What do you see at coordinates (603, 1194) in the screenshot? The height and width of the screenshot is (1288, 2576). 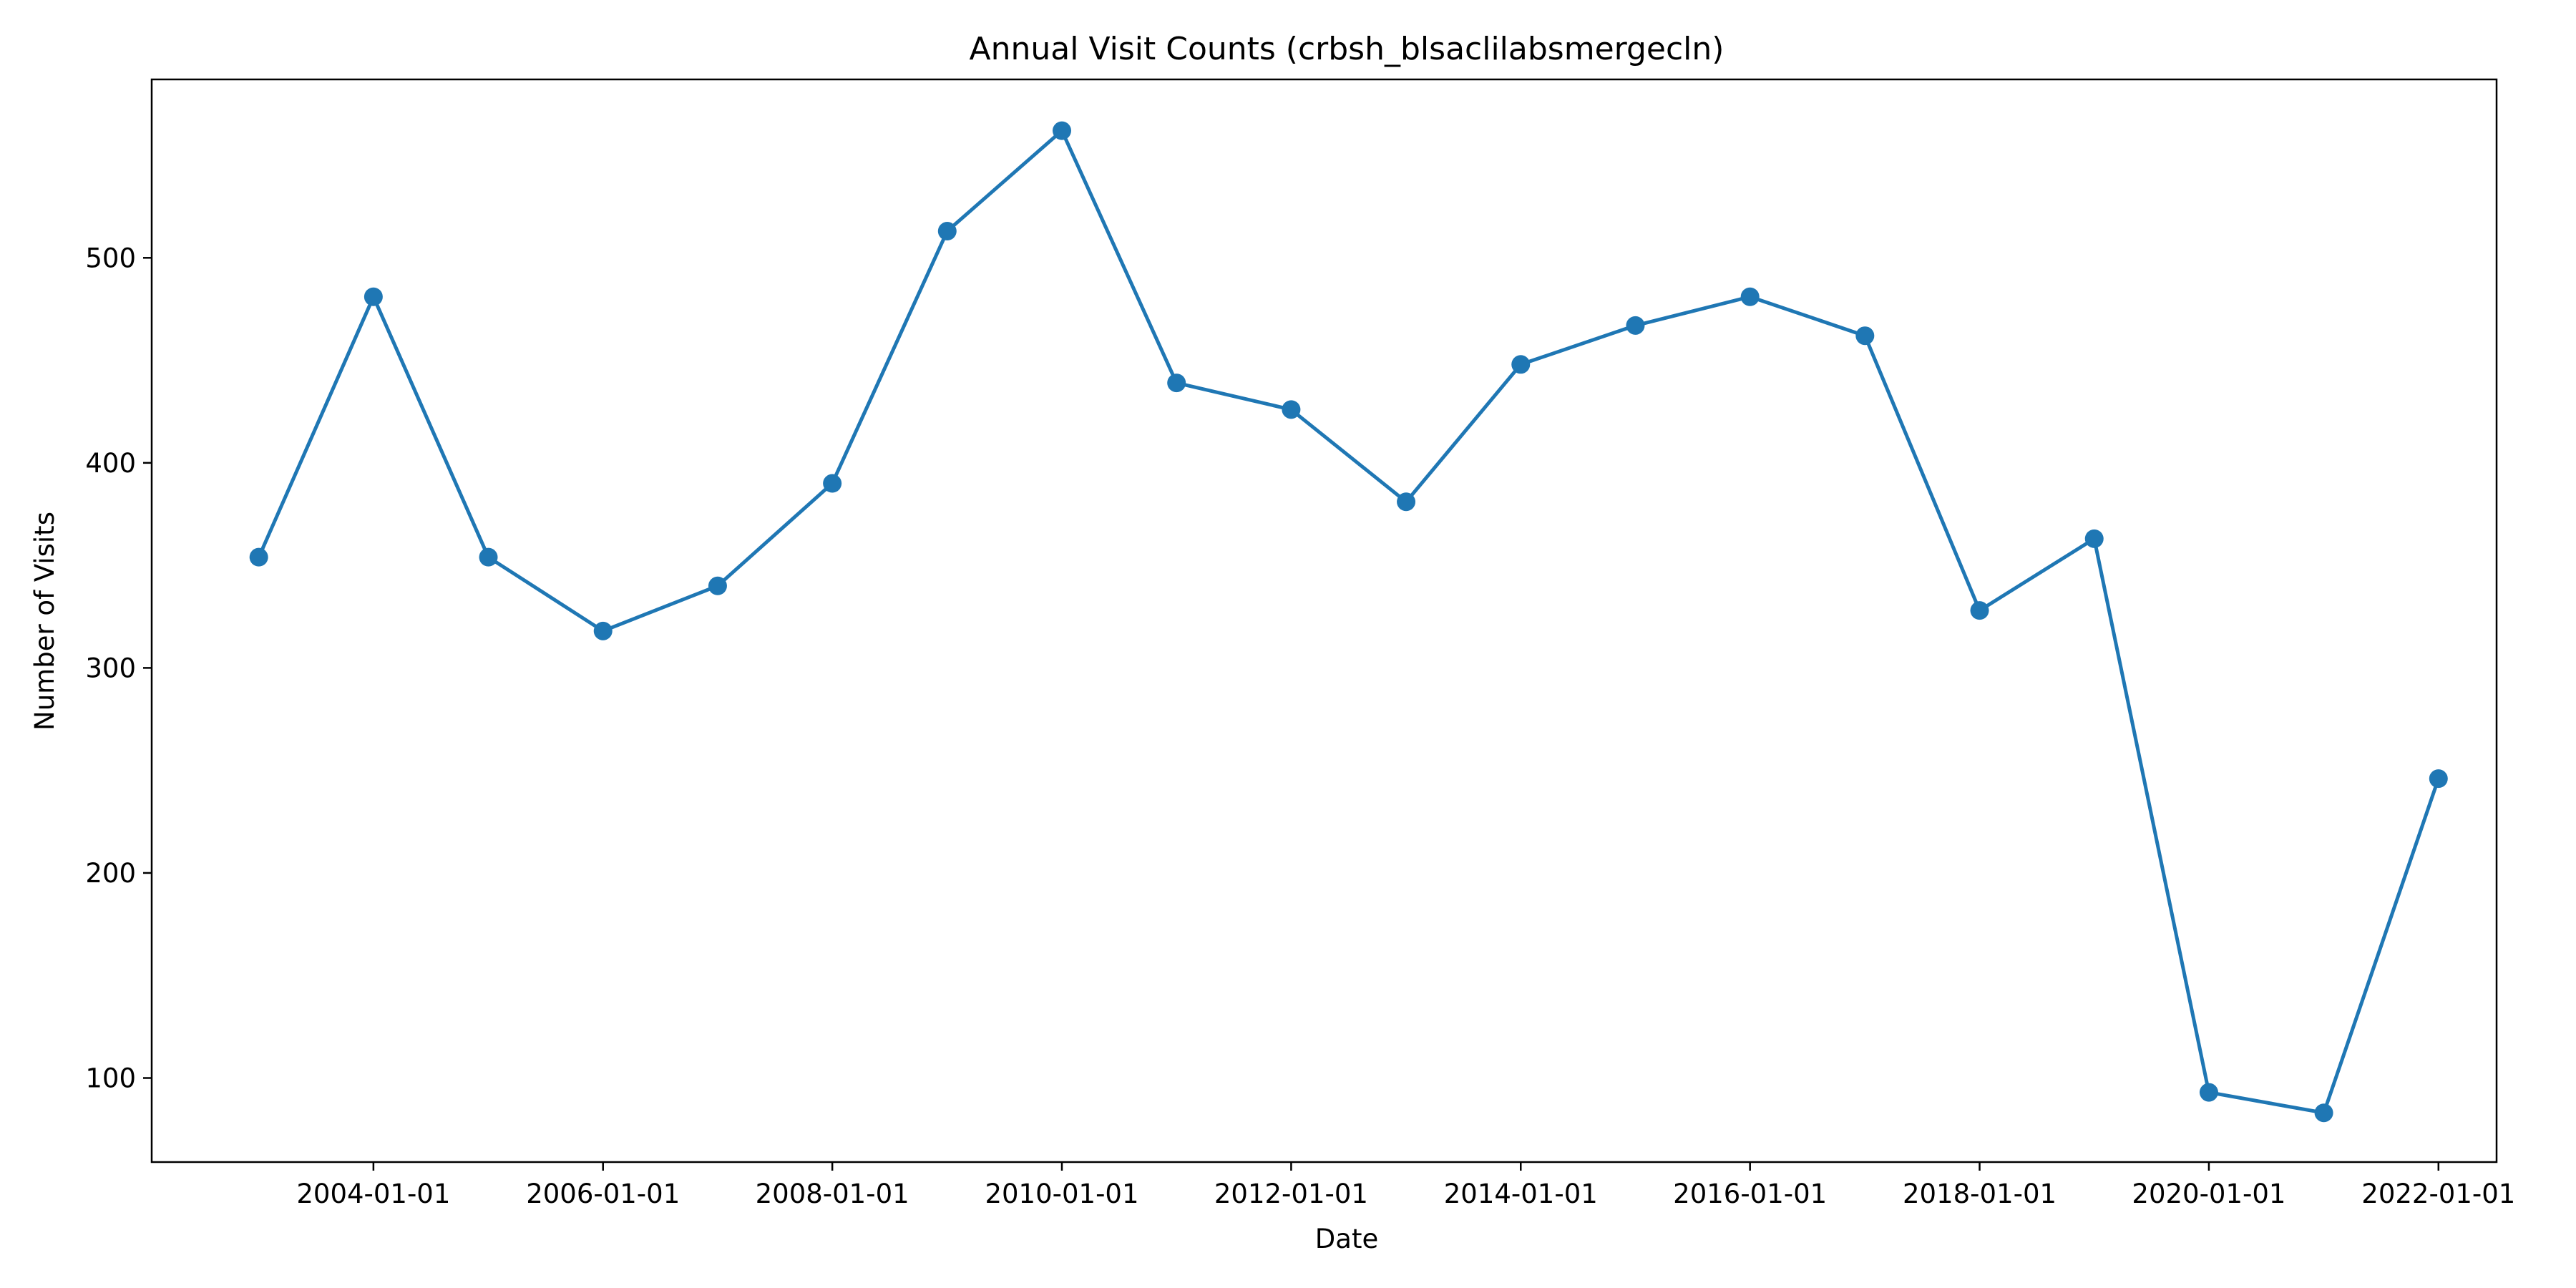 I see `x-tick-label: 2006-01-01` at bounding box center [603, 1194].